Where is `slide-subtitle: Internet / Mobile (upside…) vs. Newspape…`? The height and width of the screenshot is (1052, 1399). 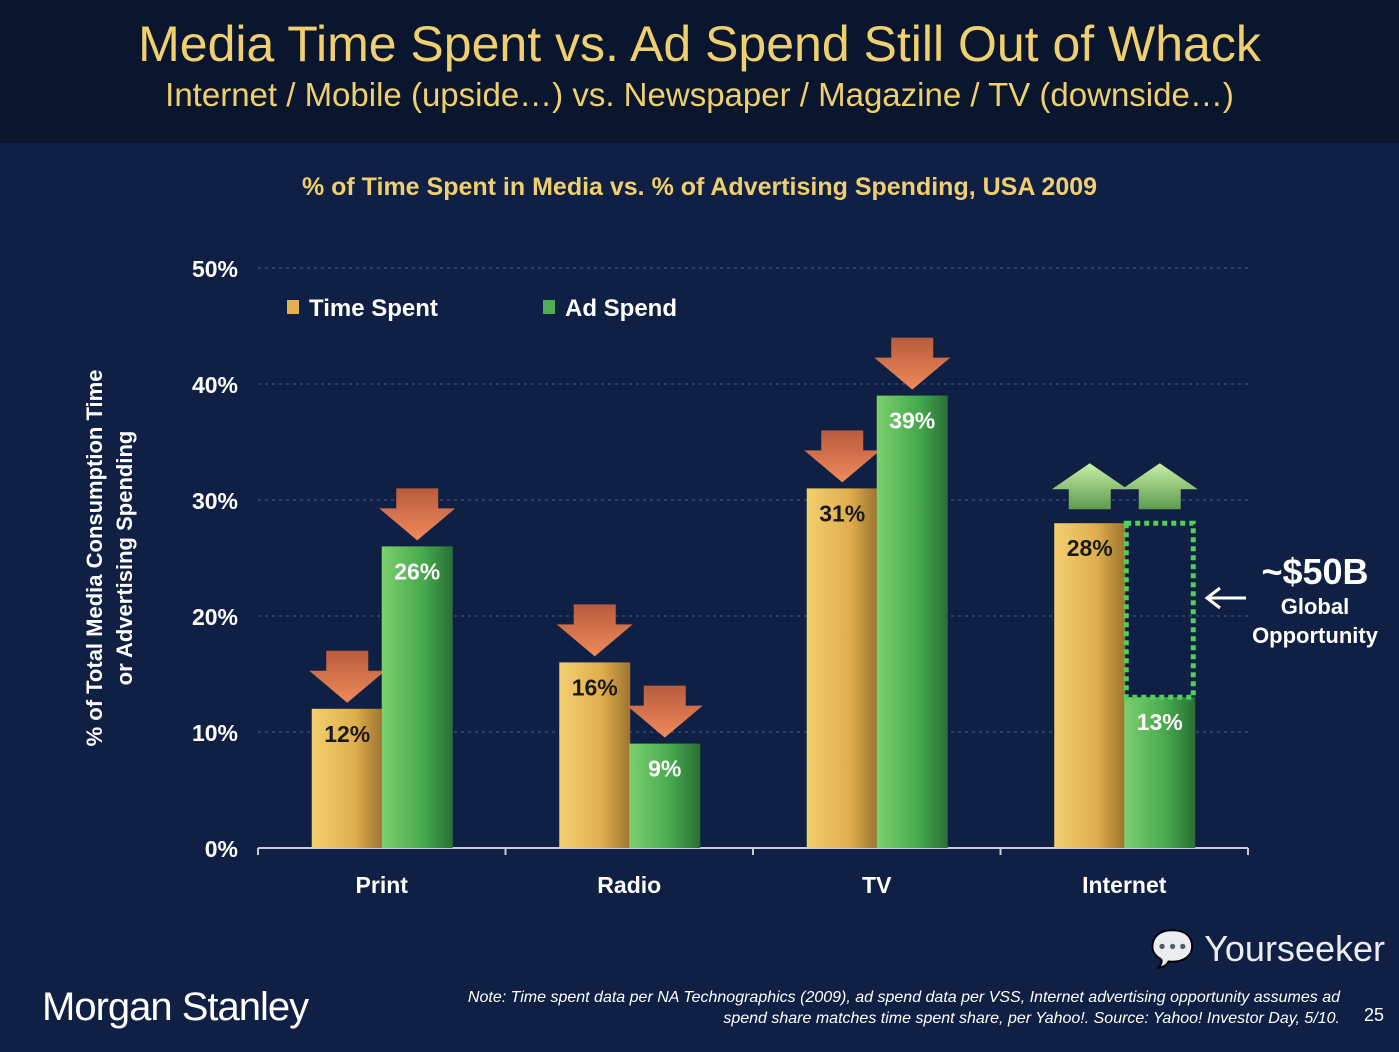
slide-subtitle: Internet / Mobile (upside…) vs. Newspape… is located at coordinates (699, 94).